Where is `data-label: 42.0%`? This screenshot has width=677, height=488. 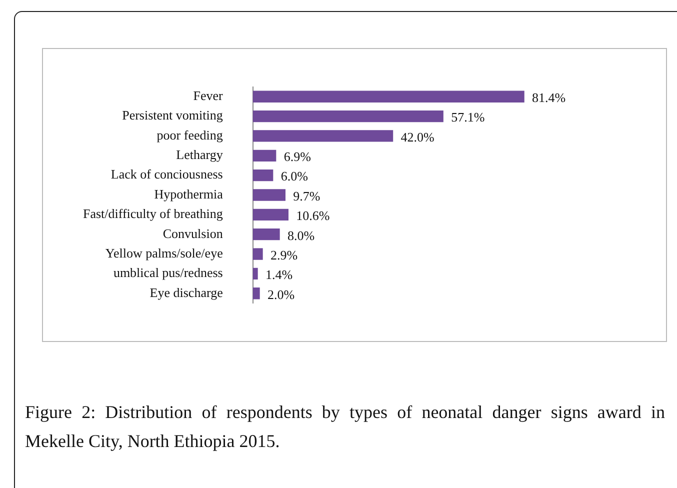
data-label: 42.0% is located at coordinates (417, 136).